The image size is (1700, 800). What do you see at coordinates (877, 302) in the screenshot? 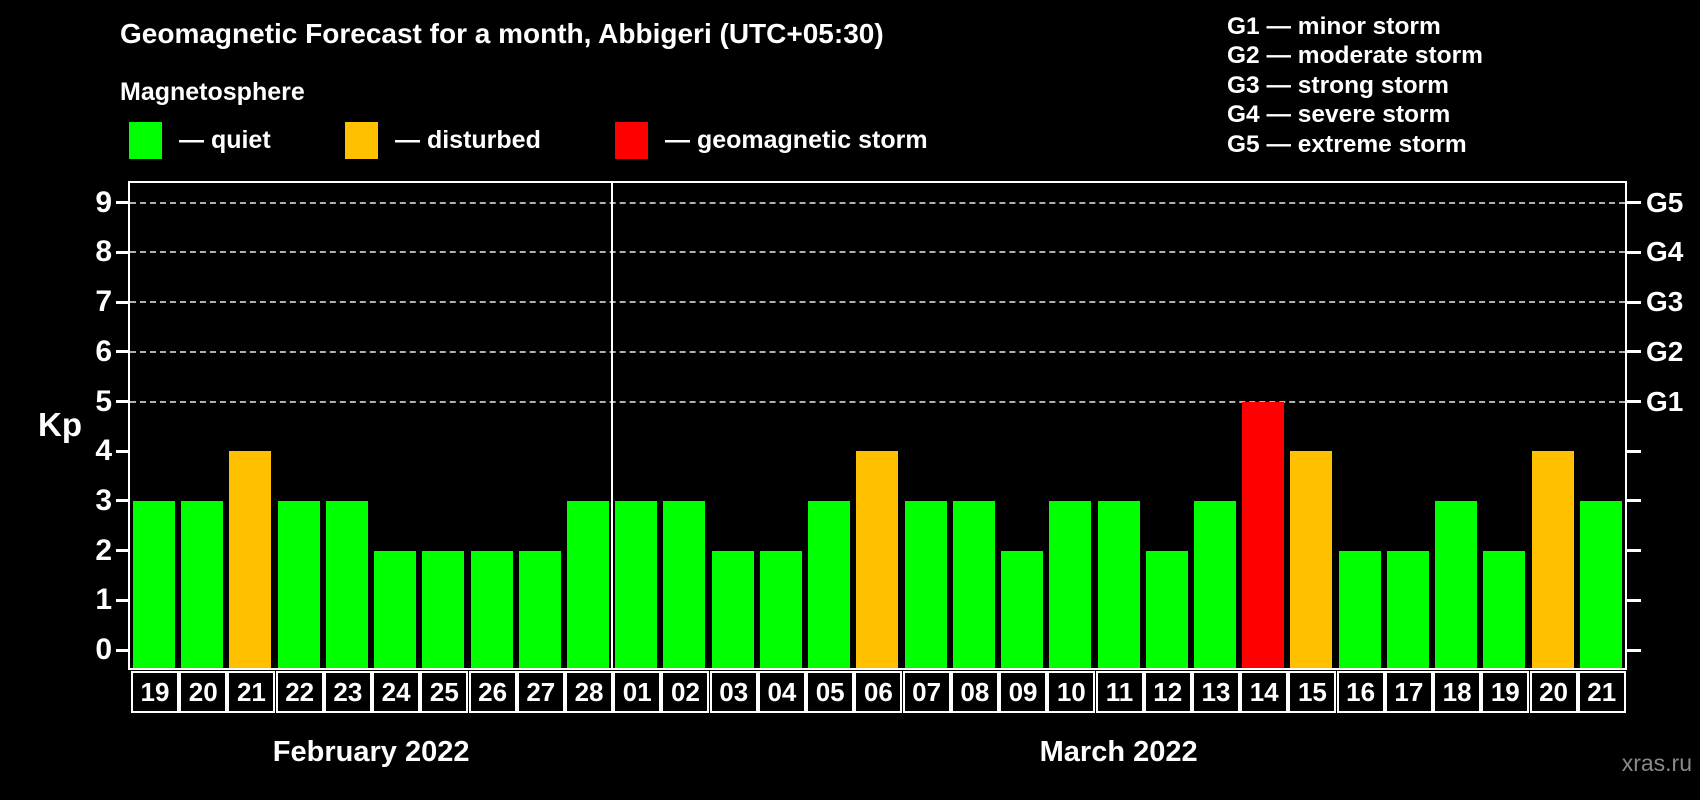
I see `gridline-kp7` at bounding box center [877, 302].